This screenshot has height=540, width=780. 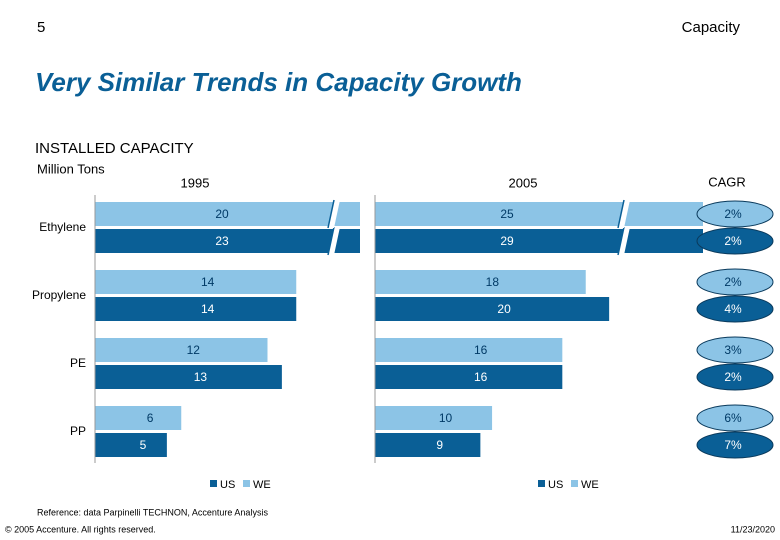 I want to click on value-label: 13, so click(x=201, y=377).